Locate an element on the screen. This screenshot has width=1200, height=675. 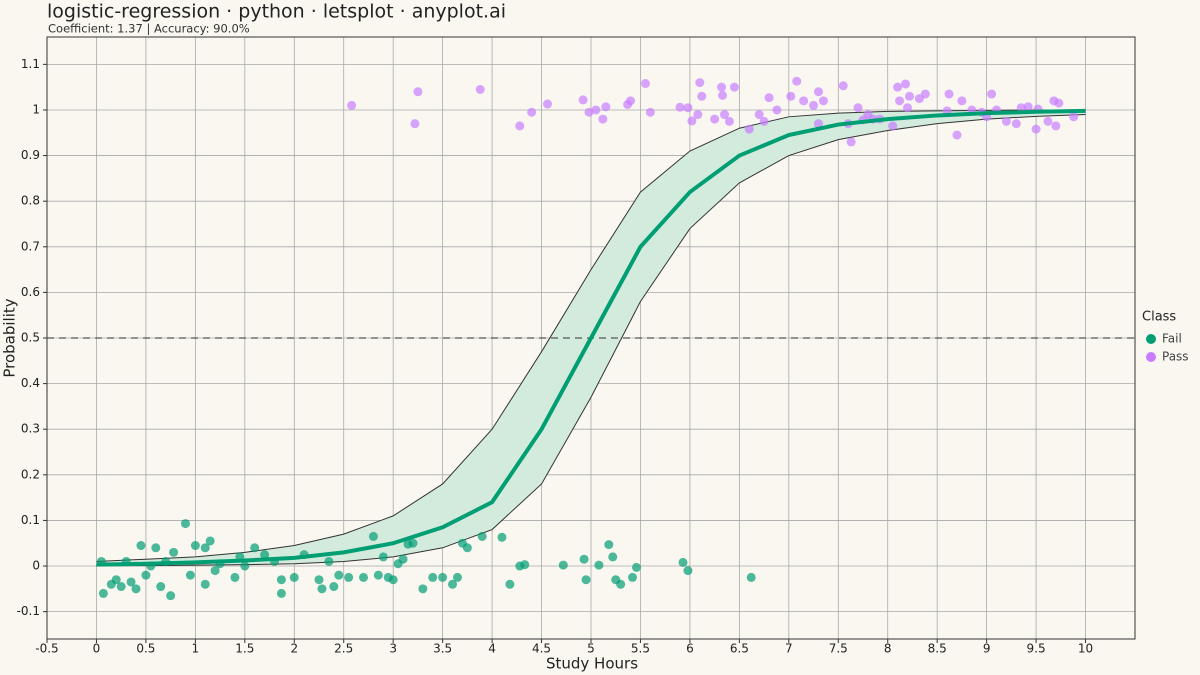
x-tick-label: 7.5 is located at coordinates (838, 649).